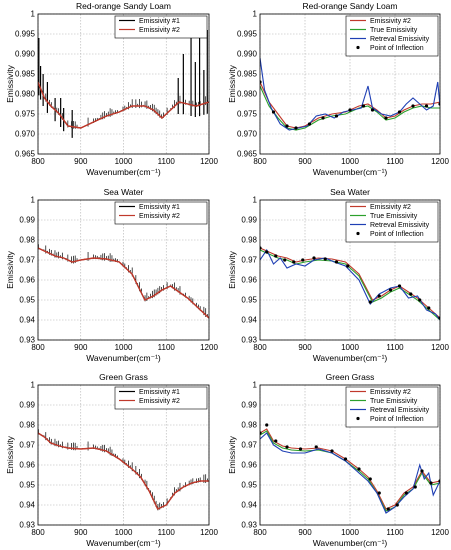  Describe the element at coordinates (25, 54) in the screenshot. I see `y-tick-label: 0.990` at that location.